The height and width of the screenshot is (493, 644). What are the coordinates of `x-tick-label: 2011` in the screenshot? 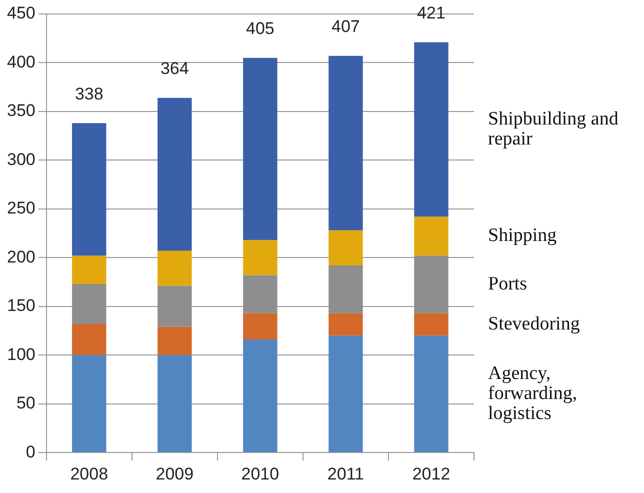 It's located at (345, 474).